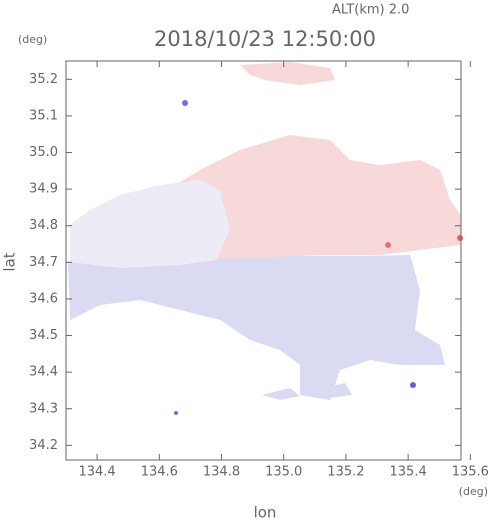  What do you see at coordinates (43, 335) in the screenshot?
I see `y-tick-label: 34.5` at bounding box center [43, 335].